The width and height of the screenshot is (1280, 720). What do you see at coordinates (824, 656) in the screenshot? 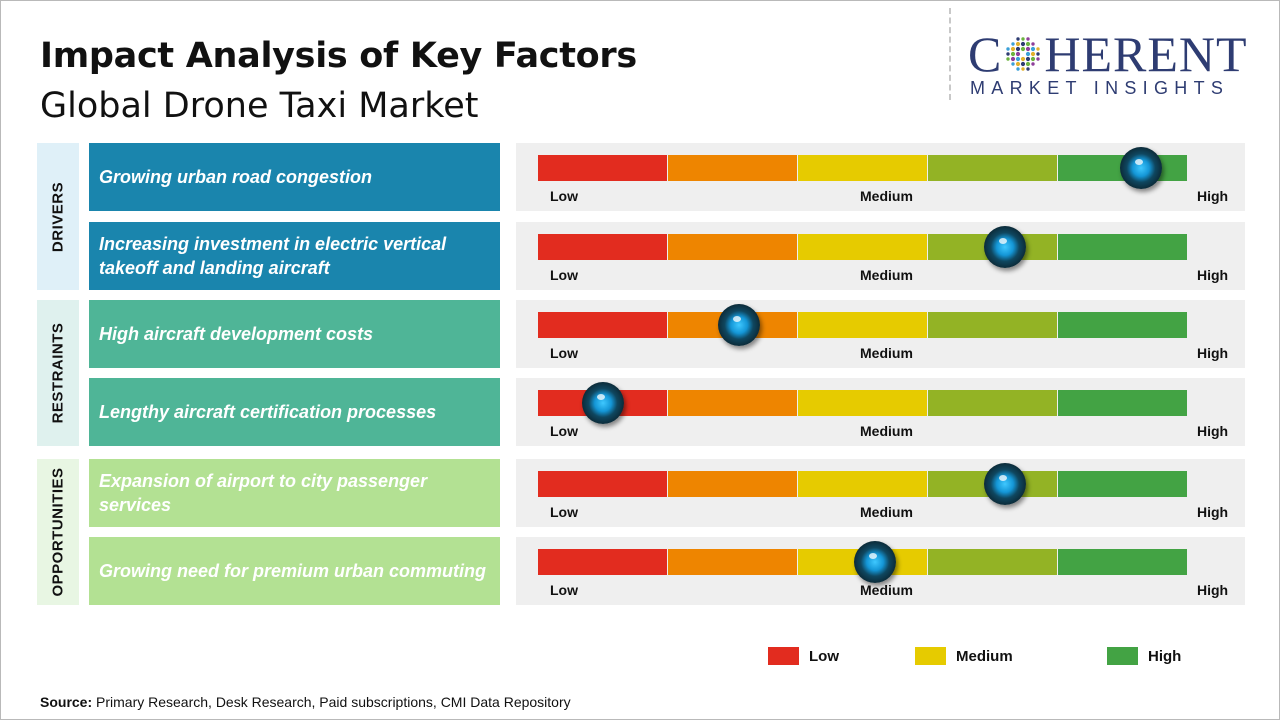
I see `legend-label-low: Low` at bounding box center [824, 656].